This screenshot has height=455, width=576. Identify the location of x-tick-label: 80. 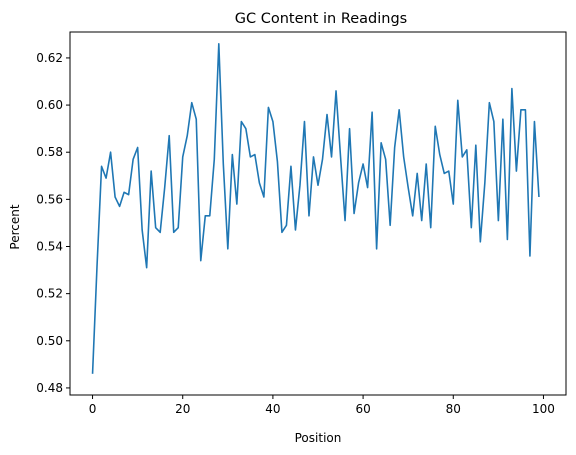
(453, 409).